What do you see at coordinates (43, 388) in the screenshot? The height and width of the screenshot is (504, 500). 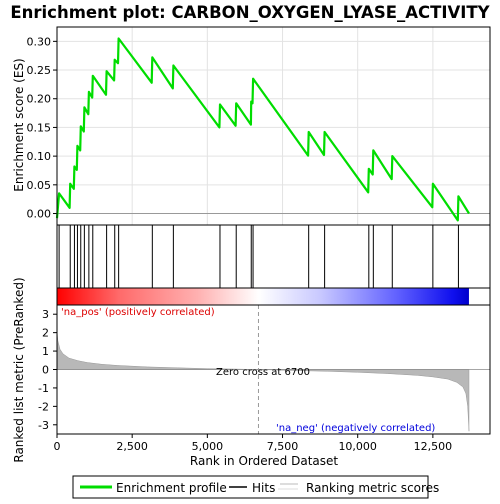 I see `metric-tick-label: -1` at bounding box center [43, 388].